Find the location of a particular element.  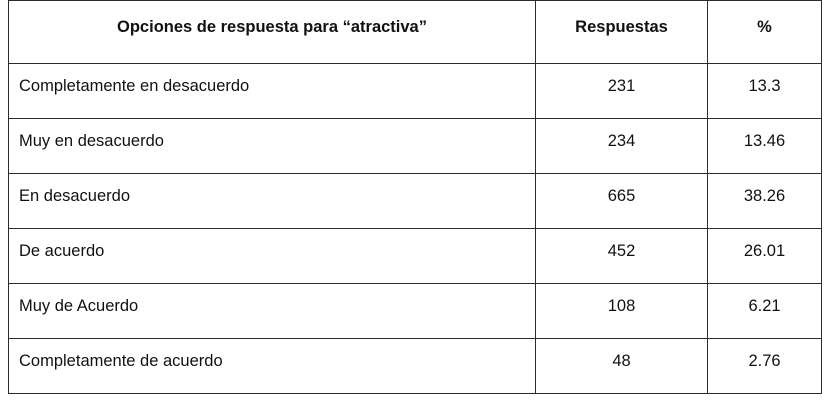

row-responses: 48 is located at coordinates (621, 366).